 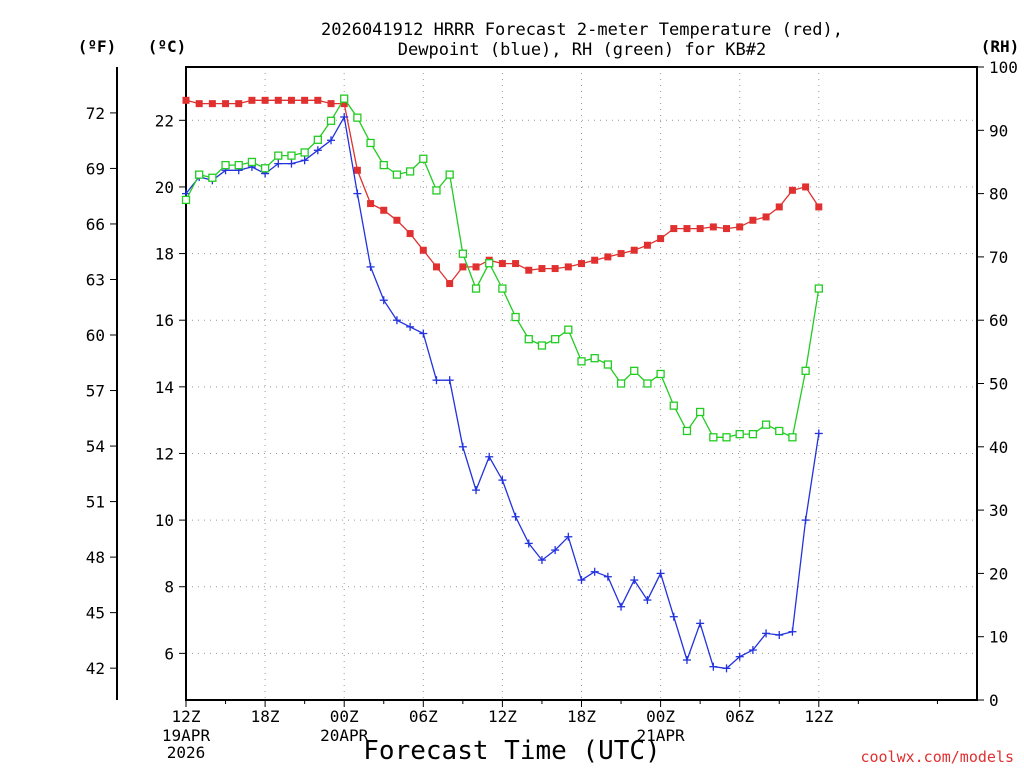 I want to click on x-date-label: 20APR, so click(x=344, y=735).